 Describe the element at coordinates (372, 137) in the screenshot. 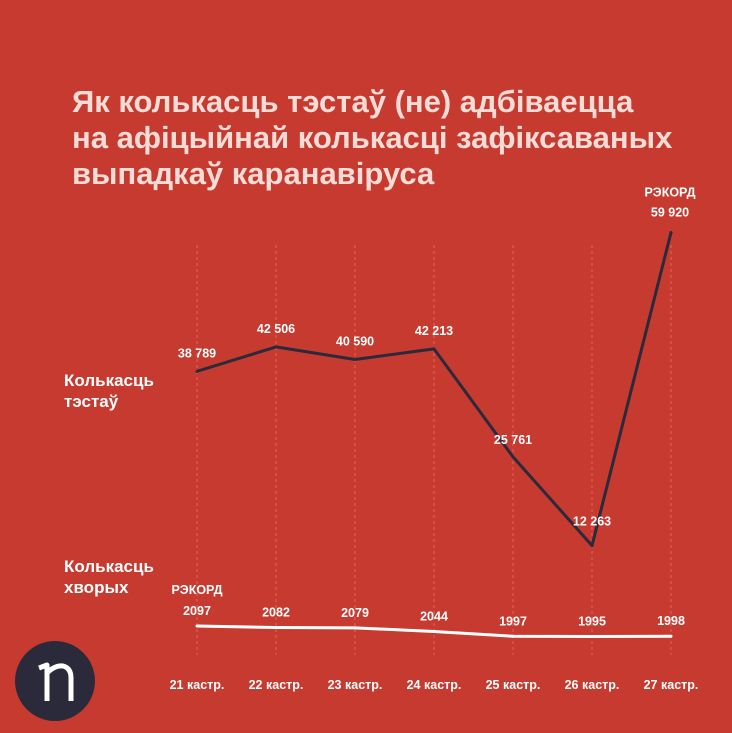

I see `title-line: на афіцыйнай колькасці зафіксаваных` at that location.